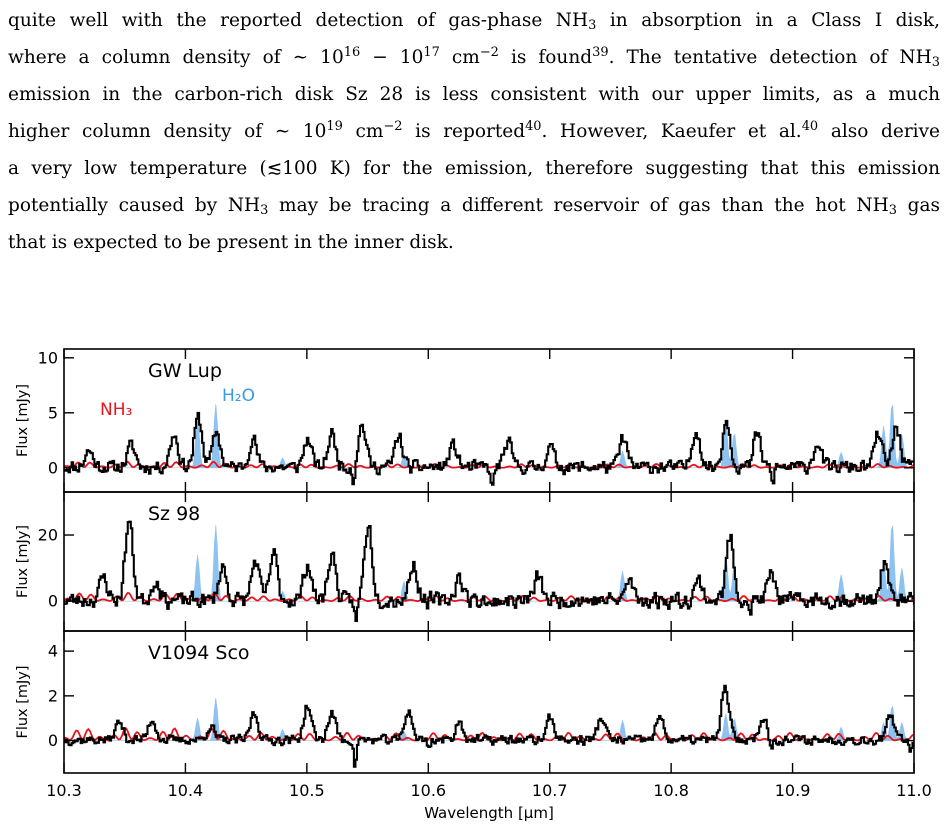 The height and width of the screenshot is (826, 948). Describe the element at coordinates (793, 790) in the screenshot. I see `xtick-label-10.9: 10.9` at that location.